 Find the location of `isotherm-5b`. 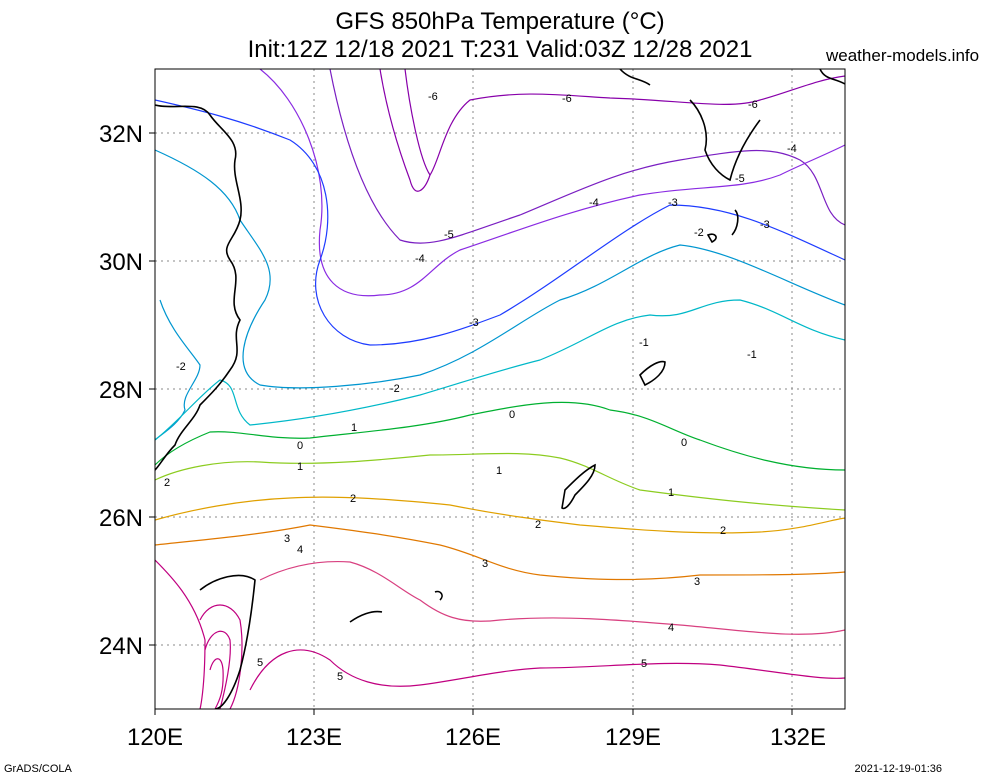

isotherm-5b is located at coordinates (180, 634).